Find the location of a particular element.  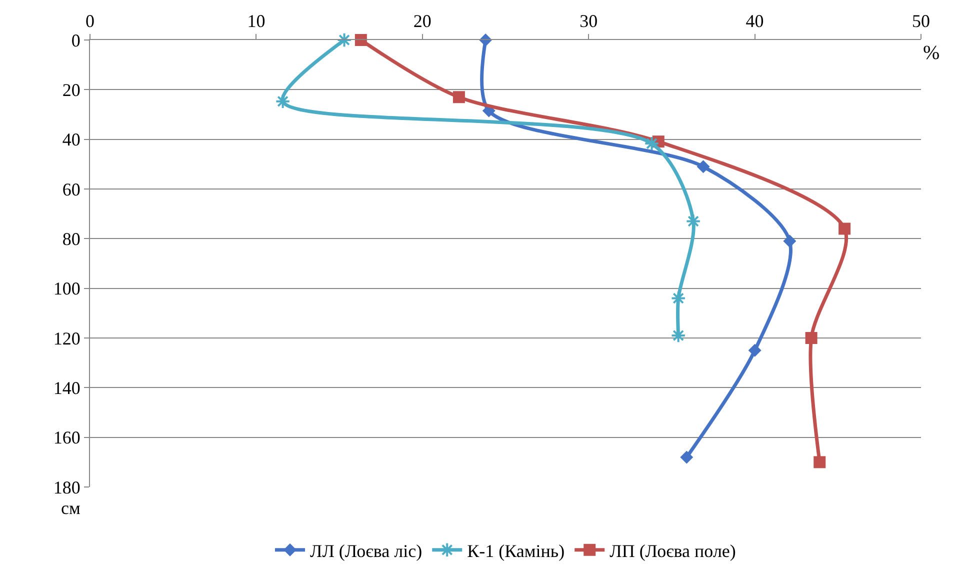

x-tick-label: 40 is located at coordinates (755, 20).